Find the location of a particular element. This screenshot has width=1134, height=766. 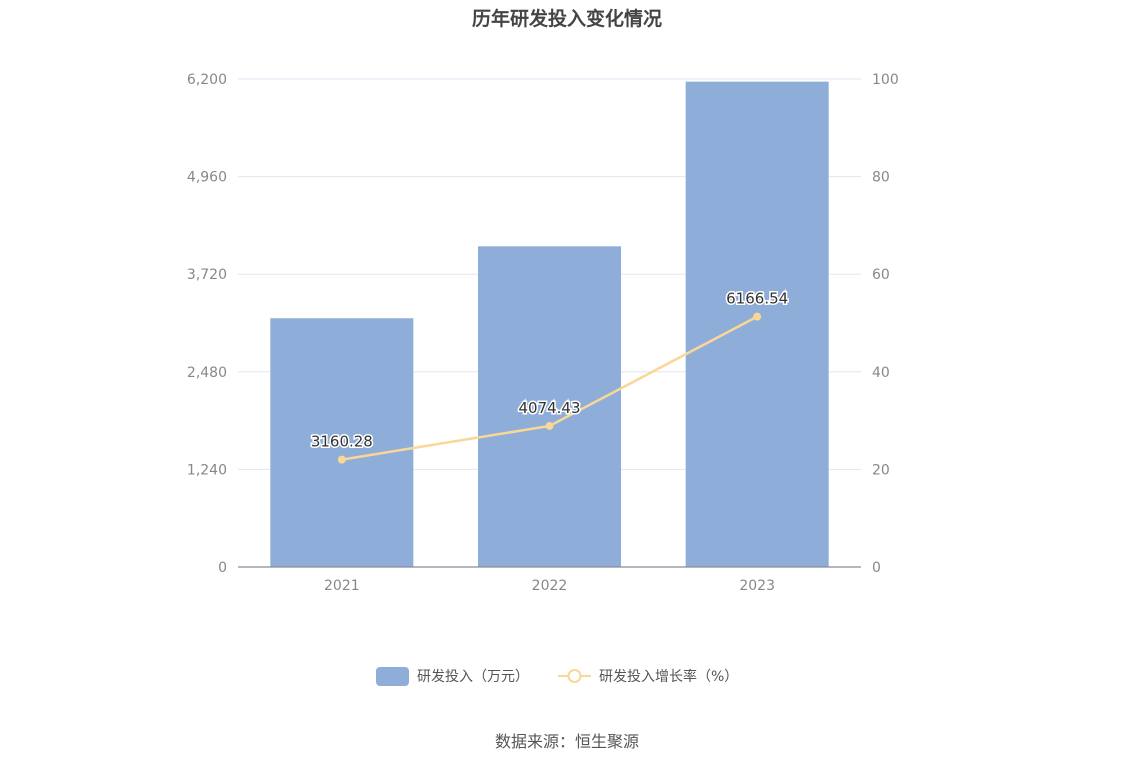

left-axis-tick-label: 3,720 is located at coordinates (207, 275).